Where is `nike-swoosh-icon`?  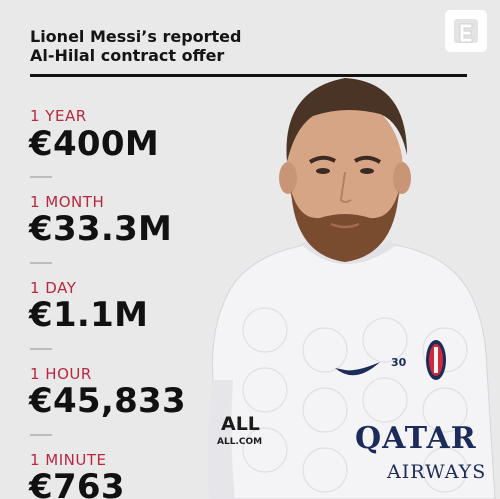
nike-swoosh-icon is located at coordinates (357, 369).